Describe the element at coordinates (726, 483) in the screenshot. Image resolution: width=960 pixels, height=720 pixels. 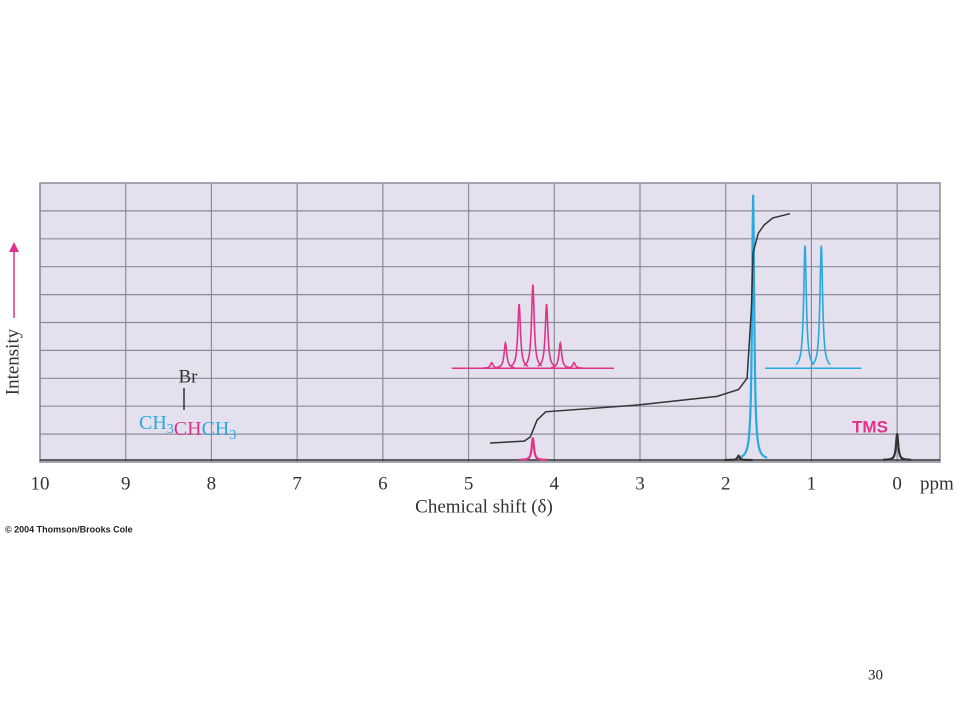
I see `x-tick-label: 2` at that location.